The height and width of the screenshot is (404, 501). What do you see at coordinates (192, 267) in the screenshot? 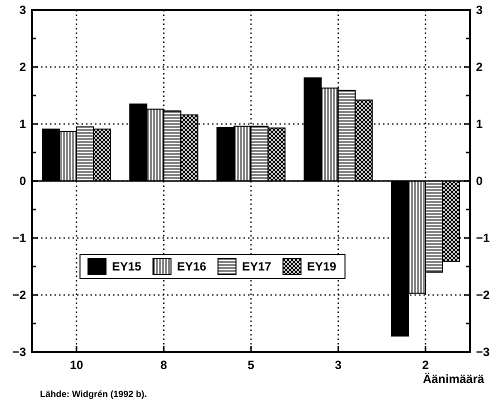
I see `legend-label: EY16` at bounding box center [192, 267].